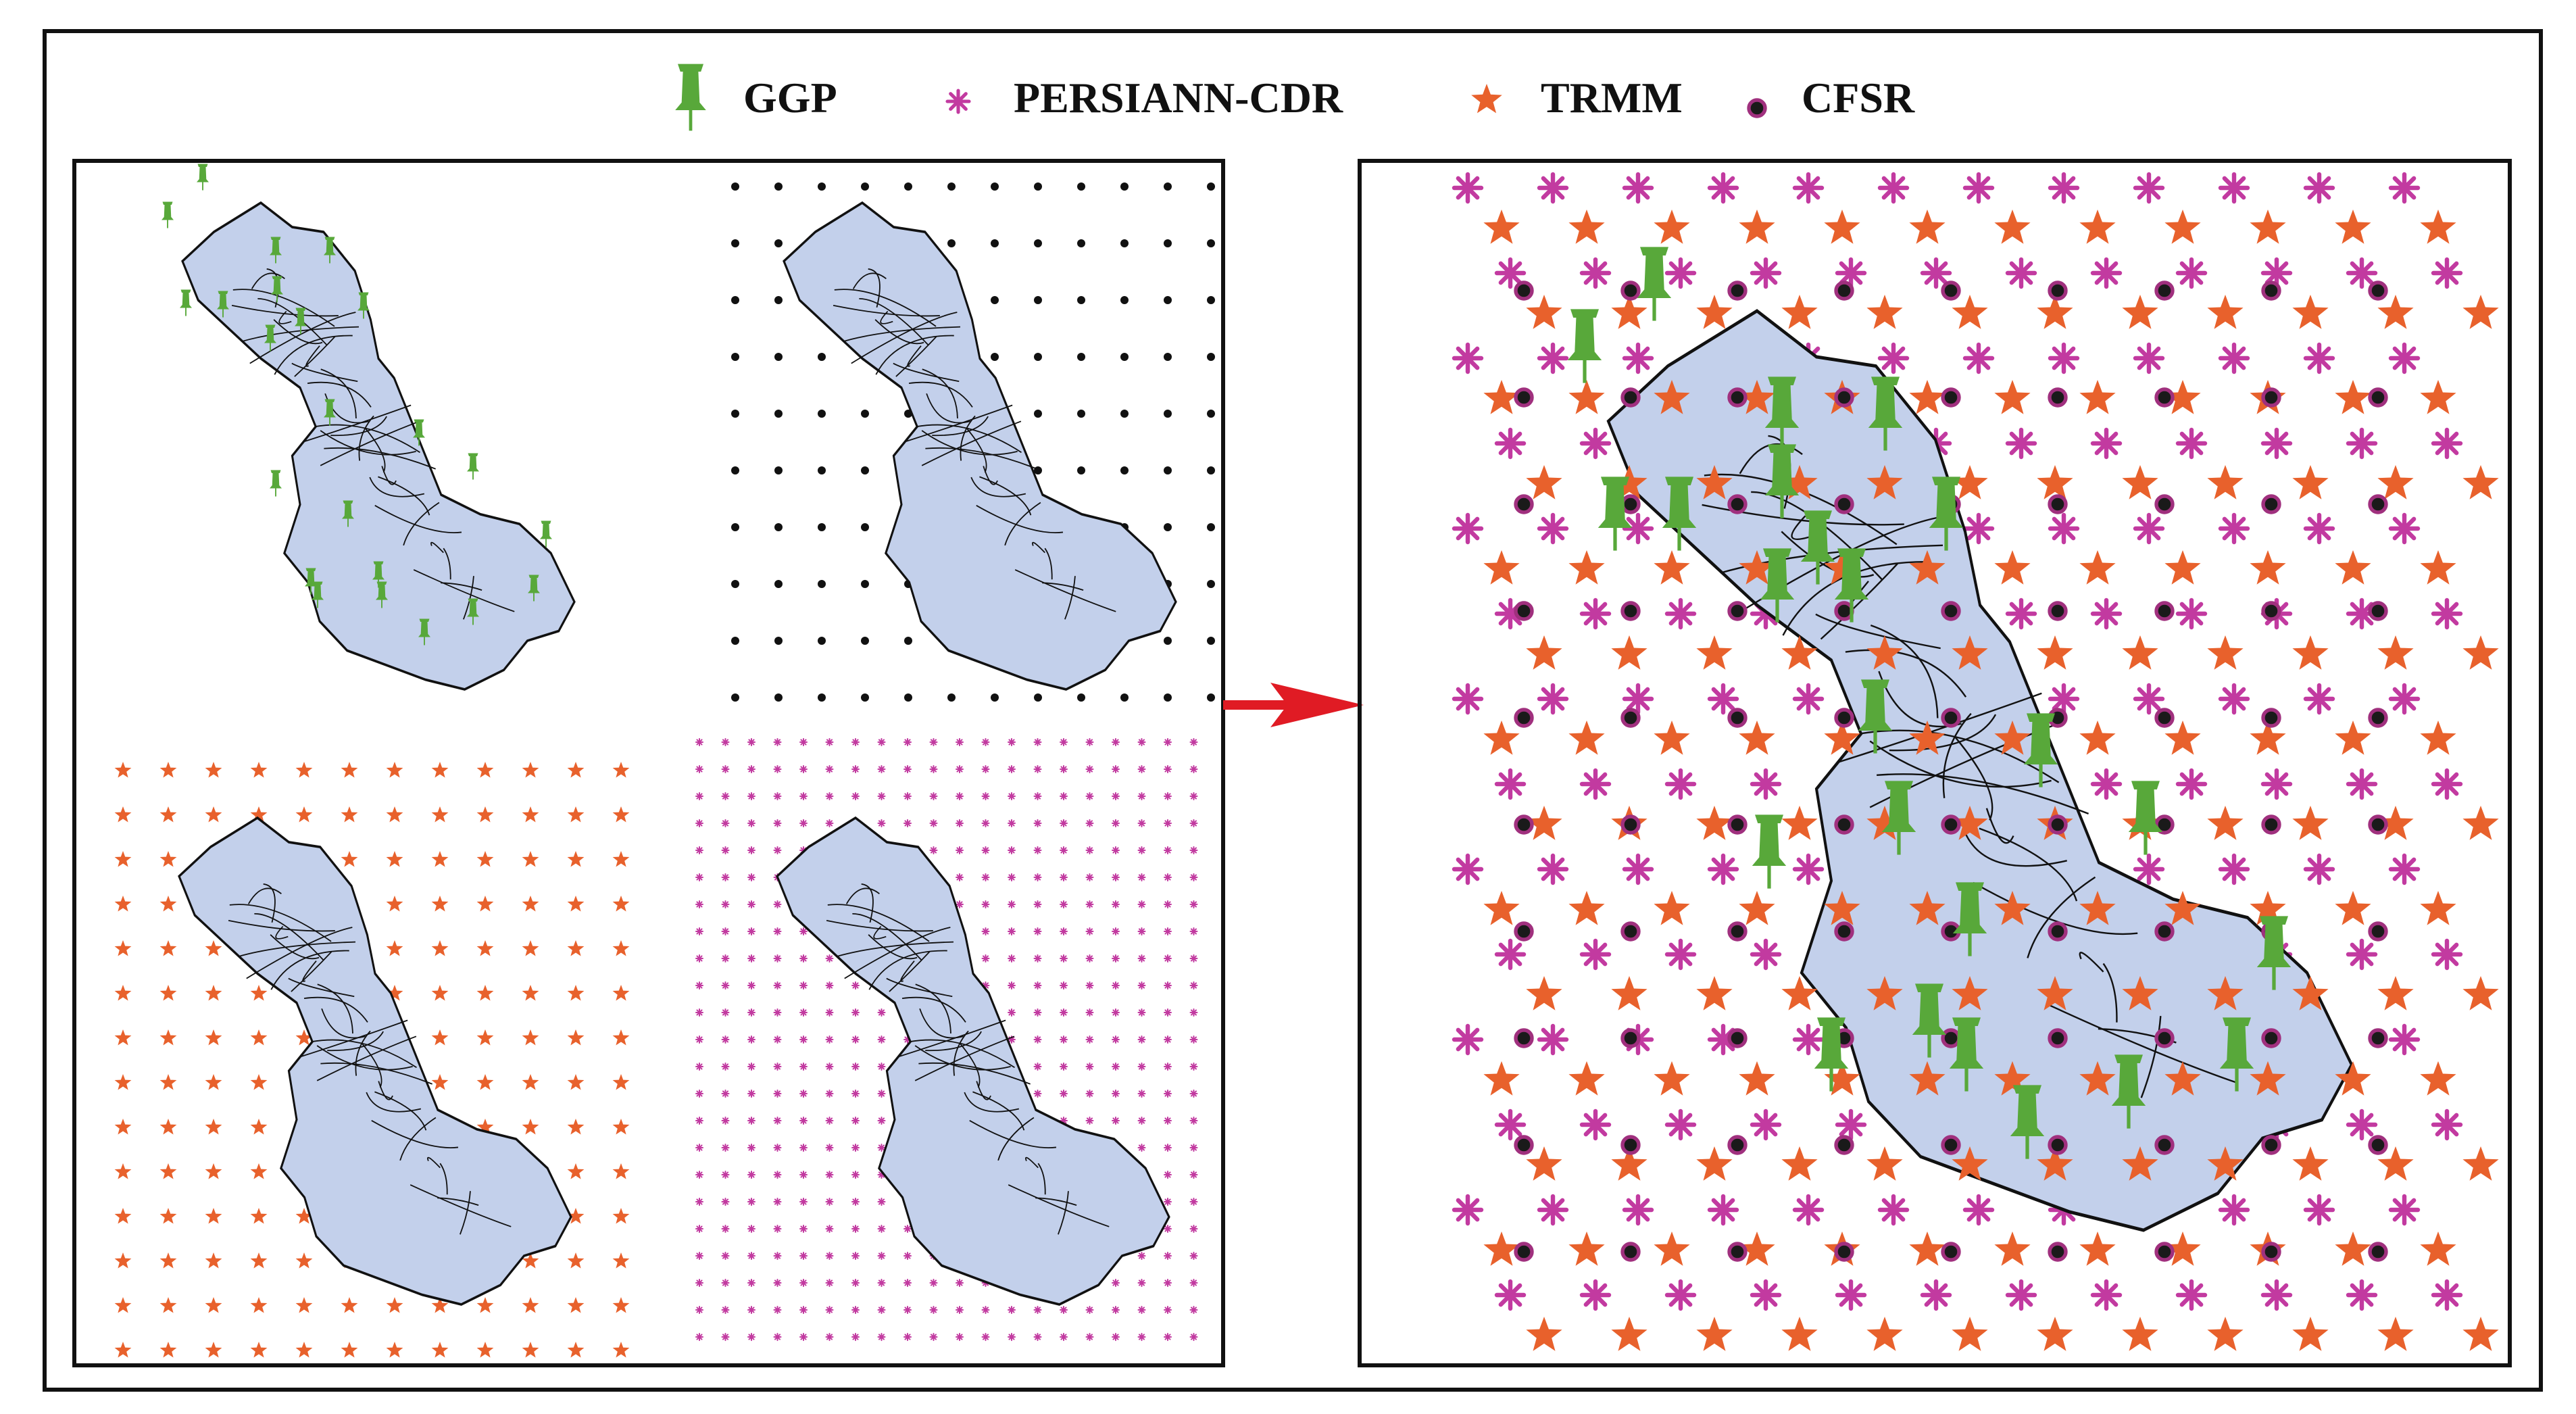 The image size is (2576, 1414). What do you see at coordinates (690, 97) in the screenshot?
I see `legend-item-ggp` at bounding box center [690, 97].